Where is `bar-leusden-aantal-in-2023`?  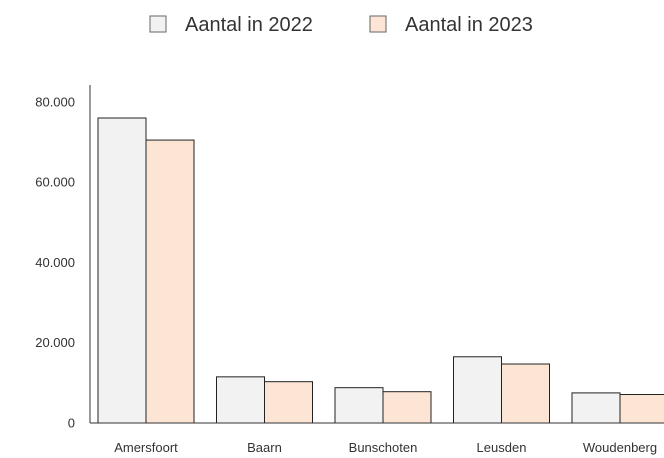
bar-leusden-aantal-in-2023 is located at coordinates (525, 393).